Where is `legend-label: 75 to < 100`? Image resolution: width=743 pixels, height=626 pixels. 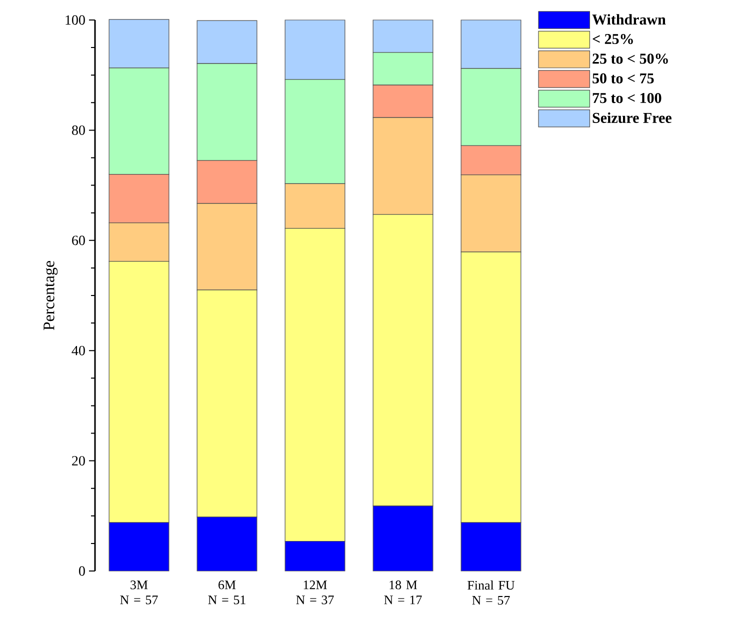 legend-label: 75 to < 100 is located at coordinates (627, 98).